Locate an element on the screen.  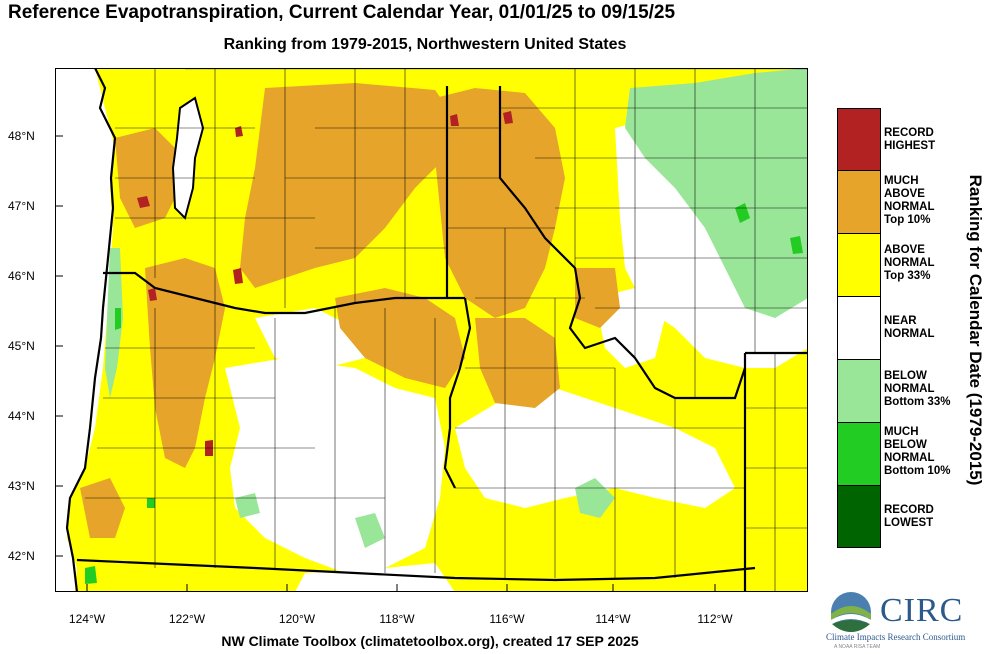
region-near-normal-idaho is located at coordinates (595, 448).